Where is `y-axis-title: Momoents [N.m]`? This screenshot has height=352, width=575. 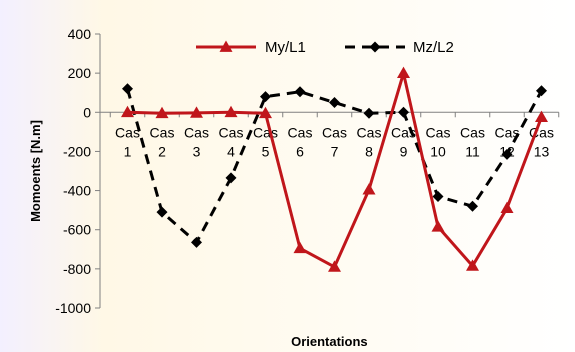
y-axis-title: Momoents [N.m] is located at coordinates (35, 171).